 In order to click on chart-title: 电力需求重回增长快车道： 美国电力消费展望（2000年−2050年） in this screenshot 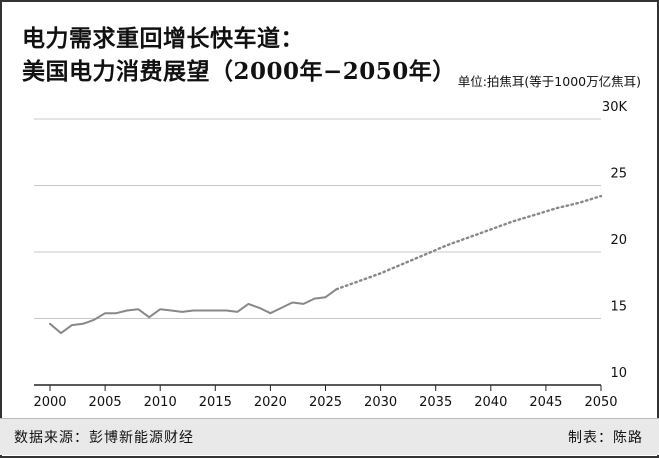, I will do `click(239, 55)`.